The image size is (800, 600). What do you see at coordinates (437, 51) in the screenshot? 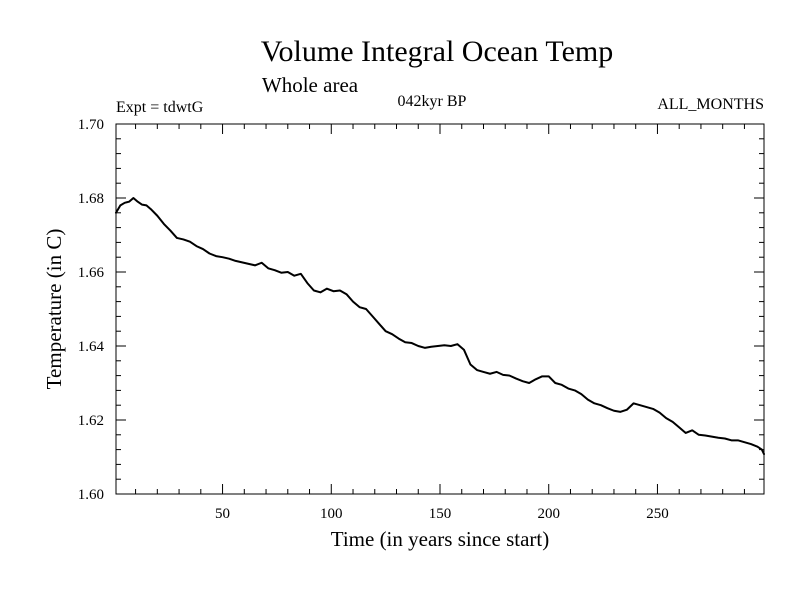
I see `chart-title: Volume Integral Ocean Temp` at bounding box center [437, 51].